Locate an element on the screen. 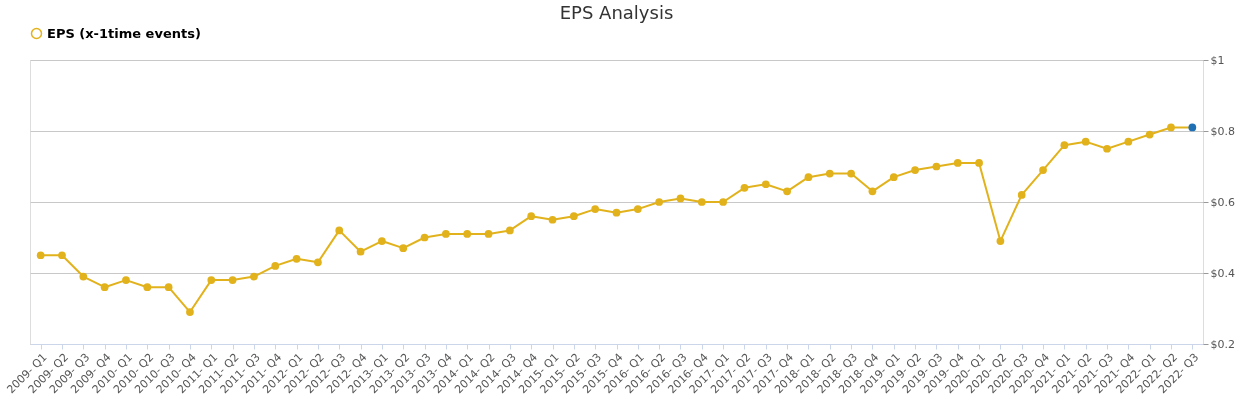 This screenshot has width=1248, height=405. y-tick-label: $1 is located at coordinates (1217, 60).